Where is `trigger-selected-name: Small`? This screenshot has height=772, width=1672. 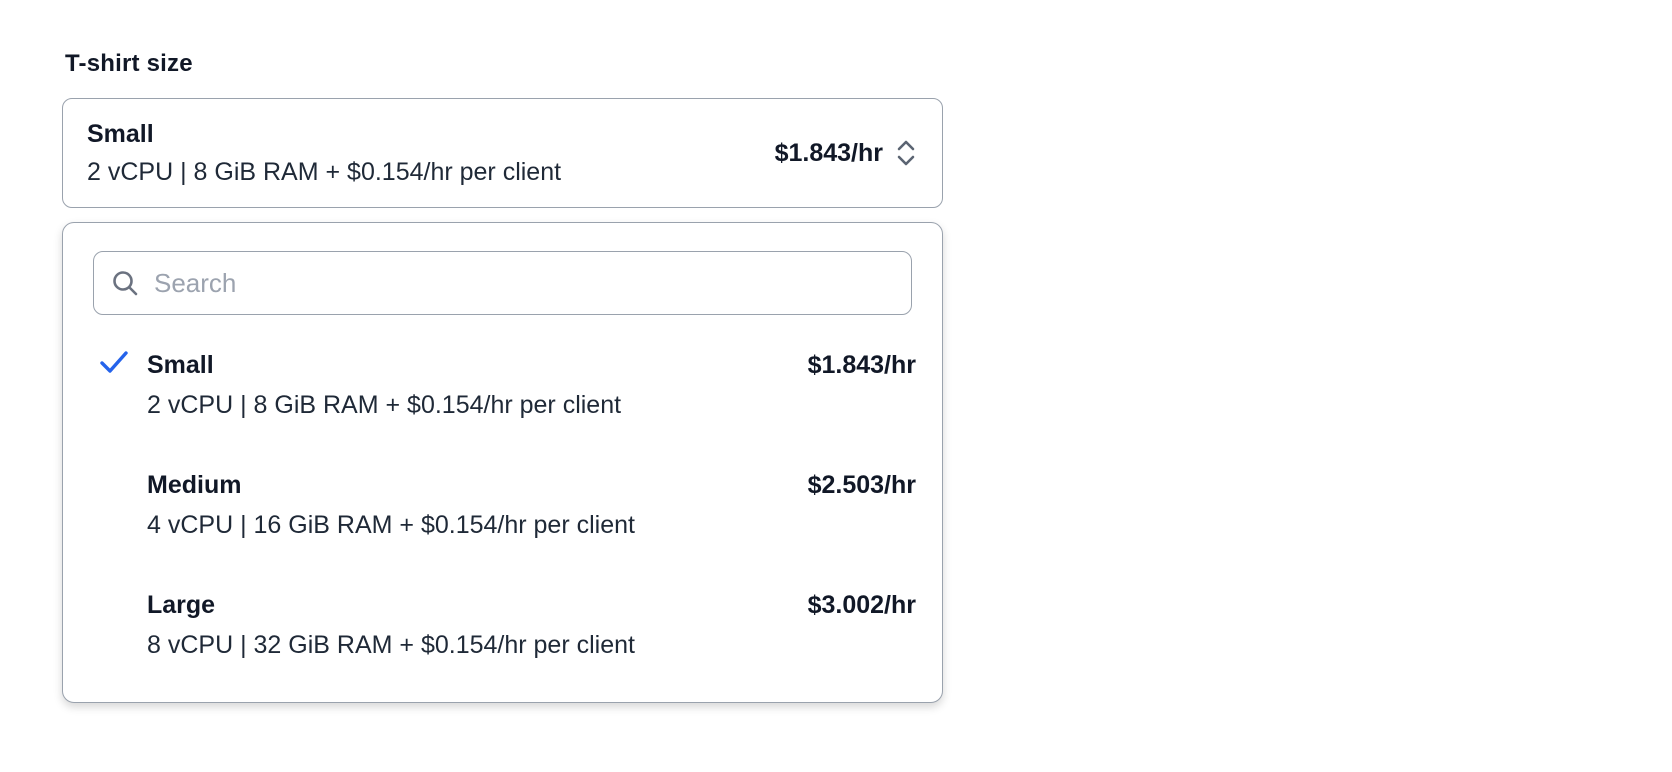 trigger-selected-name: Small is located at coordinates (120, 134).